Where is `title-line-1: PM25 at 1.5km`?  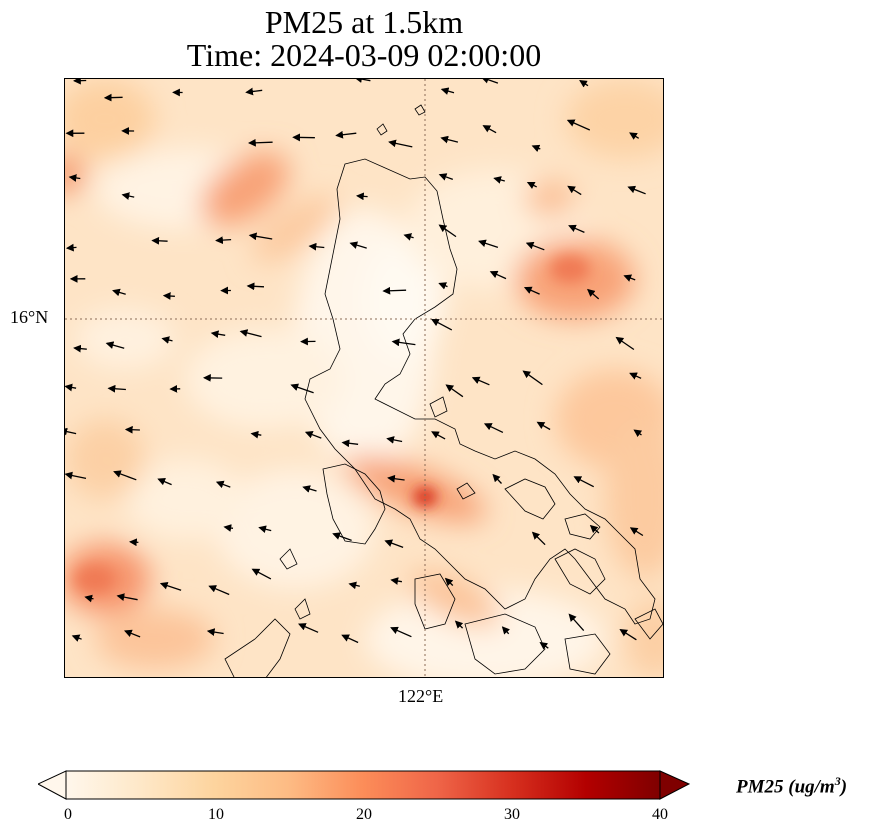
title-line-1: PM25 at 1.5km is located at coordinates (364, 22).